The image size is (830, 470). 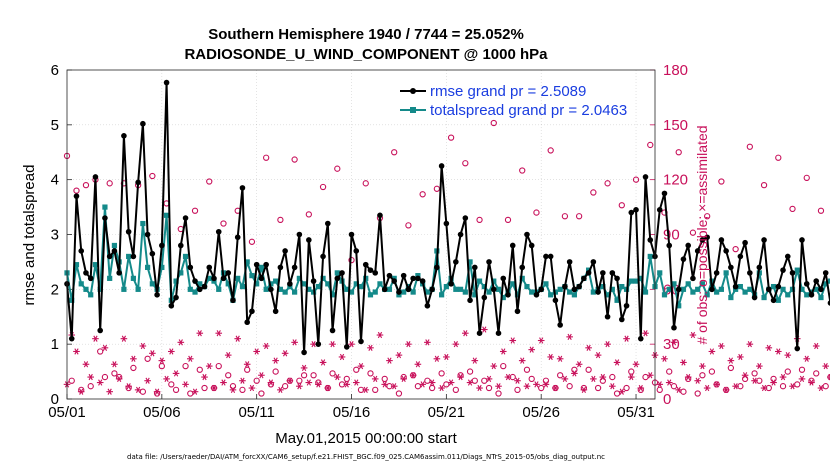 I want to click on legend-rmse-label: rmse grand pr = 2.5089, so click(x=508, y=91).